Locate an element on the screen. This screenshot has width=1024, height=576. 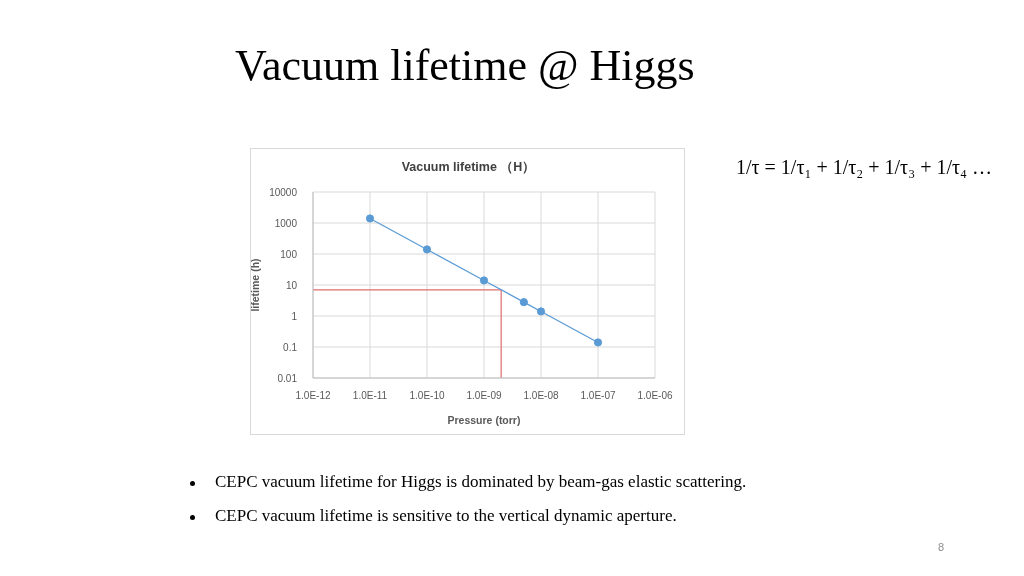
x-tick-label: 1.0E-11 is located at coordinates (370, 396).